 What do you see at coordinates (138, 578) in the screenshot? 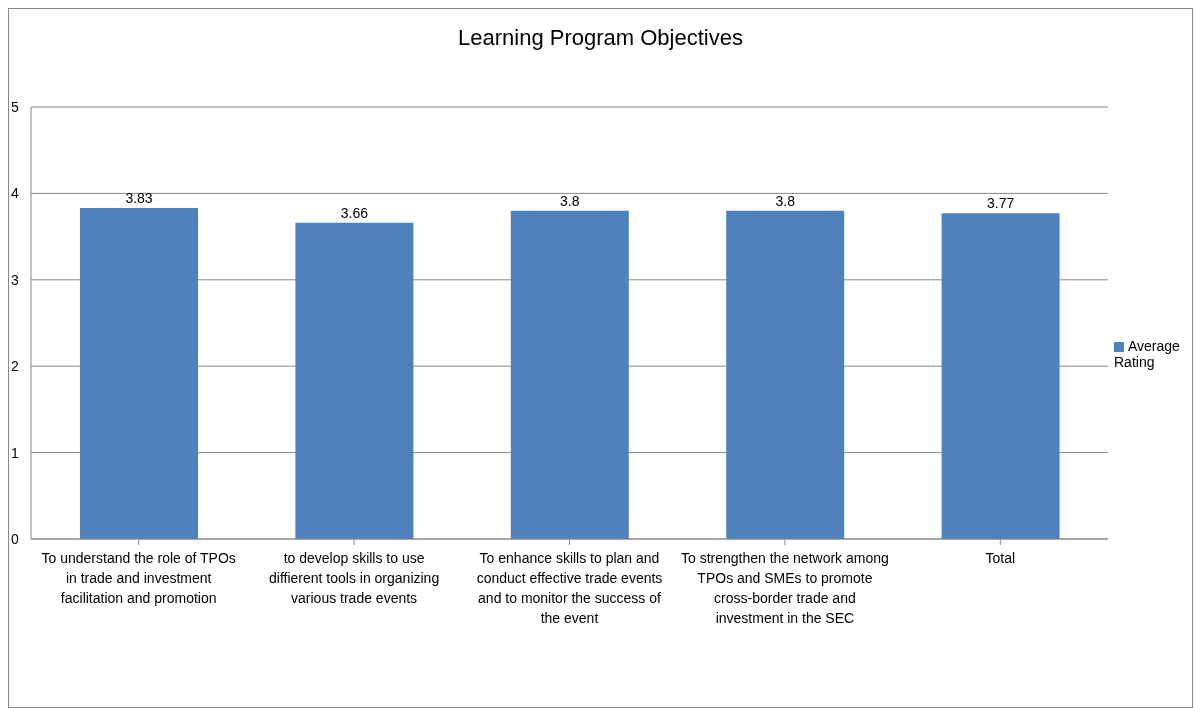
I see `x-tick-label: To understand the role of TPOs in trade and investment facilitation and promotion` at bounding box center [138, 578].